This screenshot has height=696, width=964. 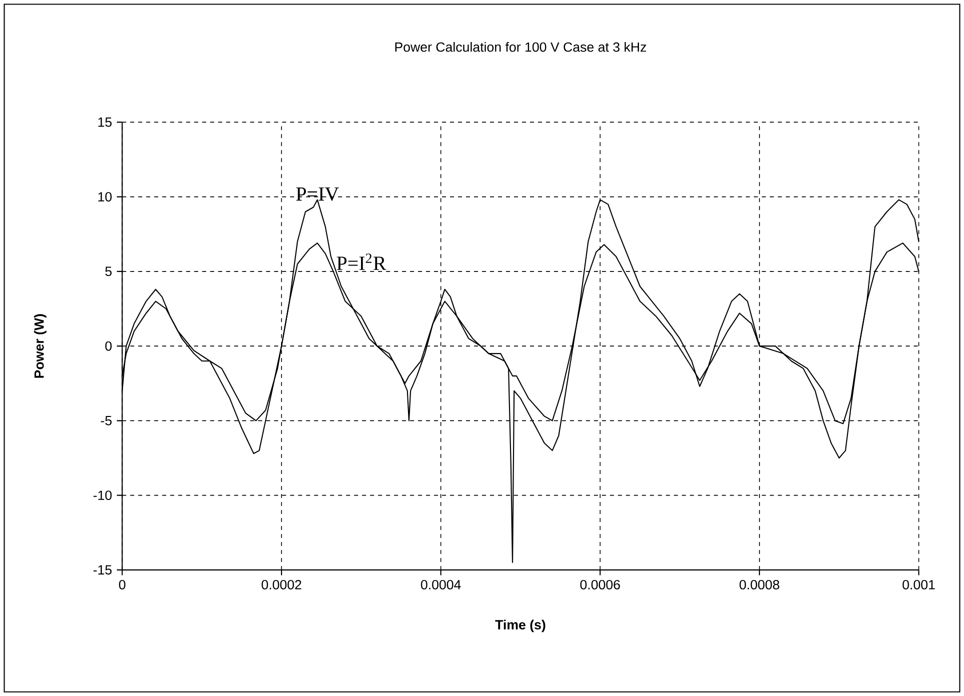 What do you see at coordinates (102, 495) in the screenshot?
I see `y-tick-label: -10` at bounding box center [102, 495].